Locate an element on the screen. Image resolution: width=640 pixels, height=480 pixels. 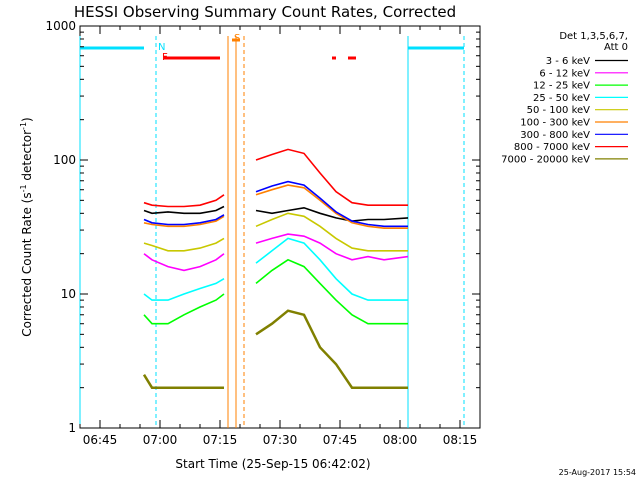
legend-label: 7000 - 20000 keV is located at coordinates (545, 159).